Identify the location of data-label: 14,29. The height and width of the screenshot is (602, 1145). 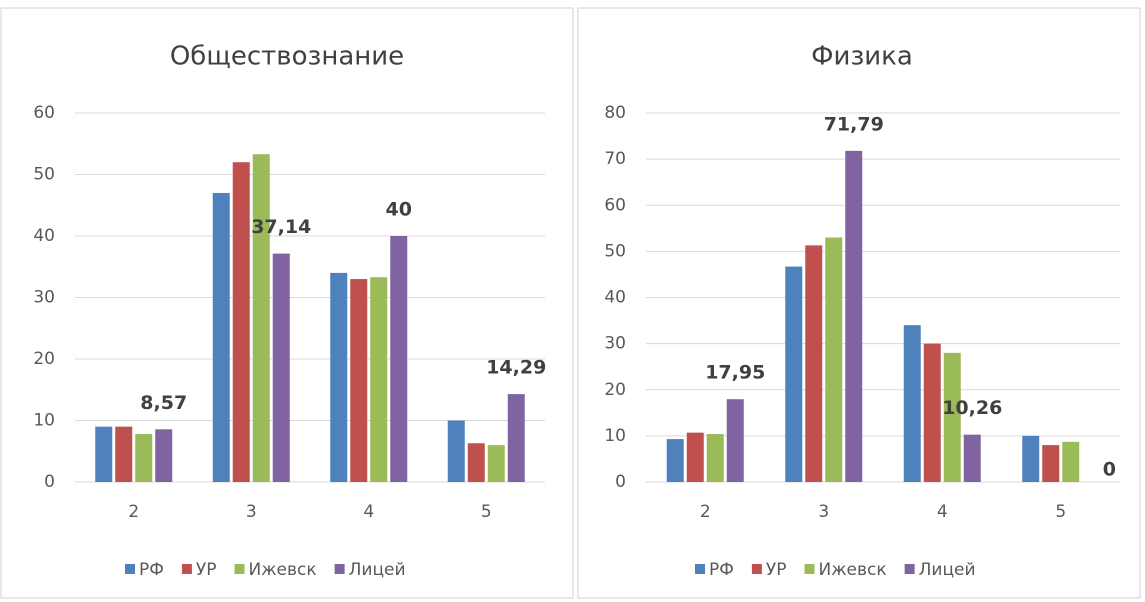
(516, 368).